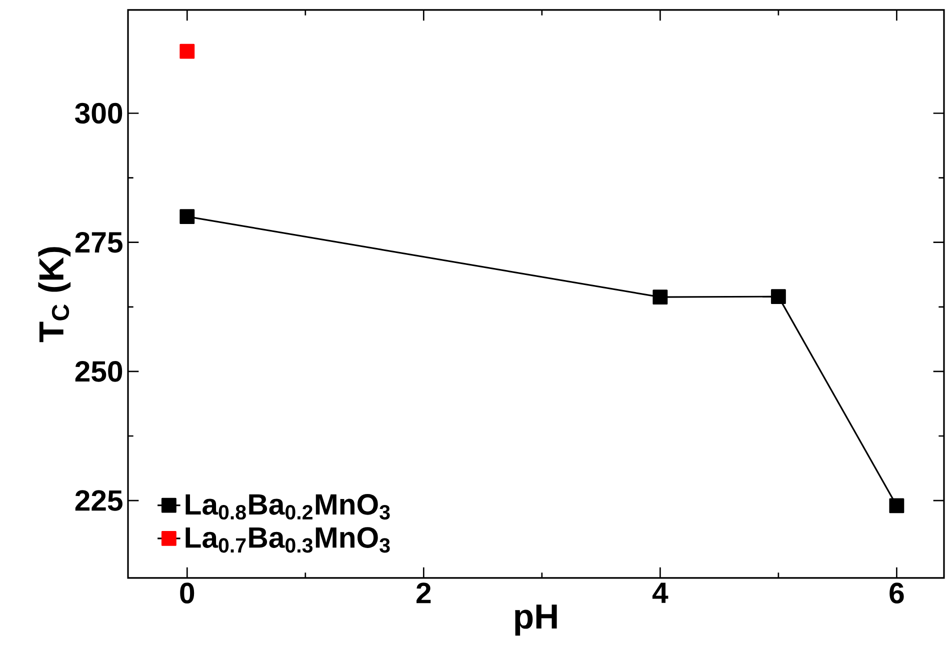 Image resolution: width=947 pixels, height=666 pixels. What do you see at coordinates (54, 294) in the screenshot?
I see `y-axis-title: T$_{C}$ (K)` at bounding box center [54, 294].